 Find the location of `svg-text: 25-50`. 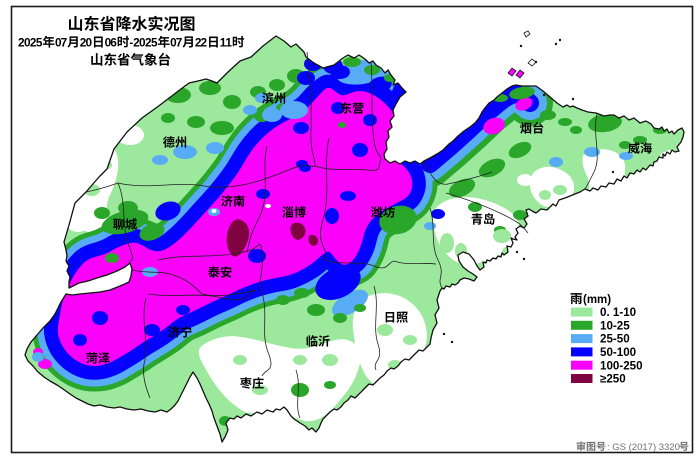

svg-text: 25-50 is located at coordinates (615, 339).